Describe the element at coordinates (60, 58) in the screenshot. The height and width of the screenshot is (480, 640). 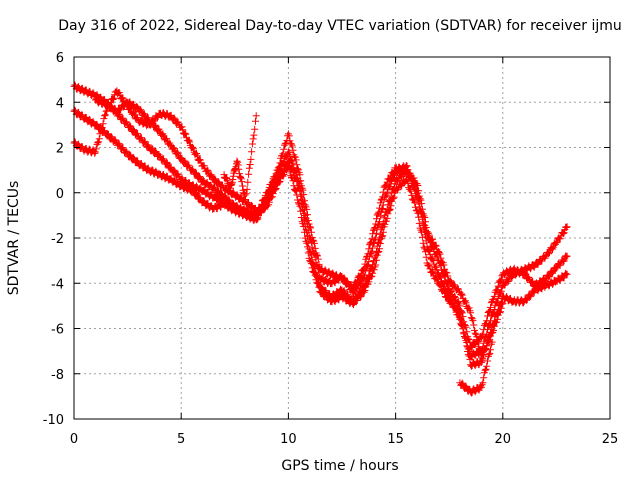
I see `y-tick-label: 6` at that location.